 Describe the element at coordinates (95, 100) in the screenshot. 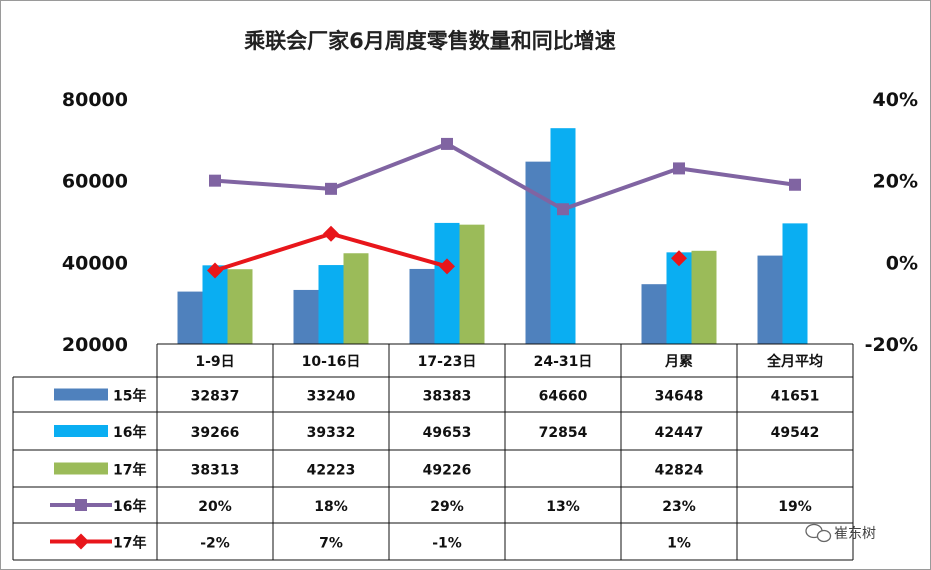

I see `y-tick-left: 80000` at that location.